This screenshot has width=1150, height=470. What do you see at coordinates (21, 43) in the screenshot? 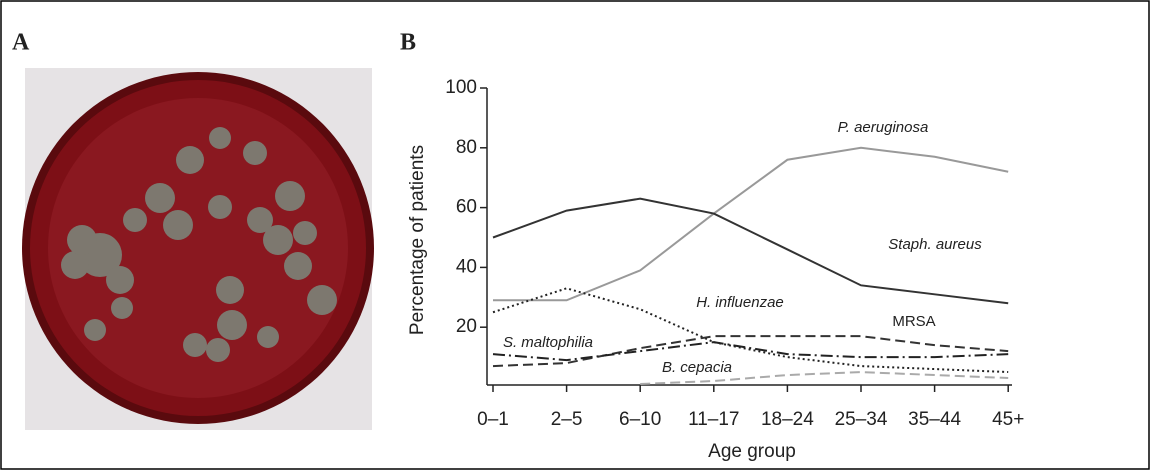
I see `panel-label: A` at bounding box center [21, 43].